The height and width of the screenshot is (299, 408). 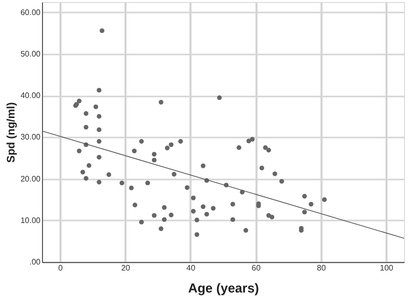 I want to click on y-tick-label: 30.00, so click(x=31, y=137).